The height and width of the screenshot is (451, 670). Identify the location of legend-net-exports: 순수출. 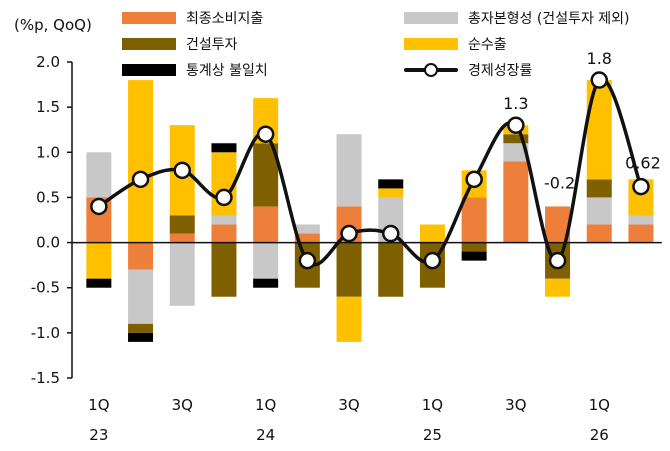
(455, 44).